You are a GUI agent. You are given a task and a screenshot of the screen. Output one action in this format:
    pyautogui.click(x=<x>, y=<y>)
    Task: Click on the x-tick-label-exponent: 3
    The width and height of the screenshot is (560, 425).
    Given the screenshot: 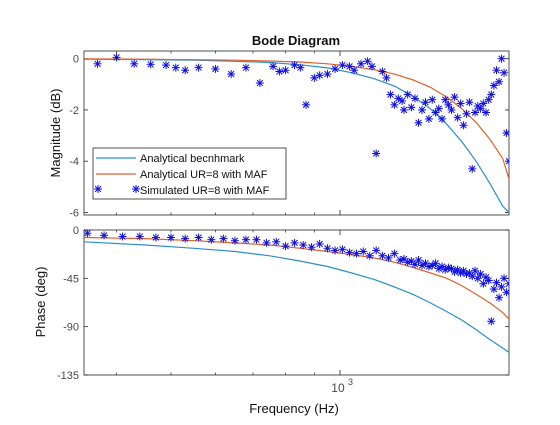 What is the action you would take?
    pyautogui.click(x=350, y=382)
    